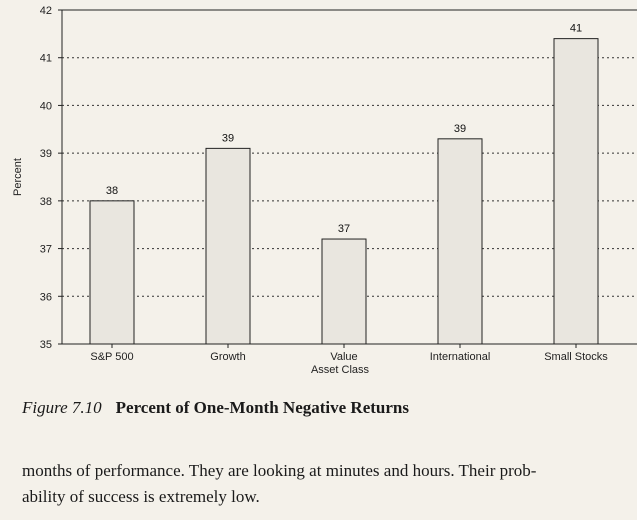  I want to click on y-tick-label: 35, so click(46, 345).